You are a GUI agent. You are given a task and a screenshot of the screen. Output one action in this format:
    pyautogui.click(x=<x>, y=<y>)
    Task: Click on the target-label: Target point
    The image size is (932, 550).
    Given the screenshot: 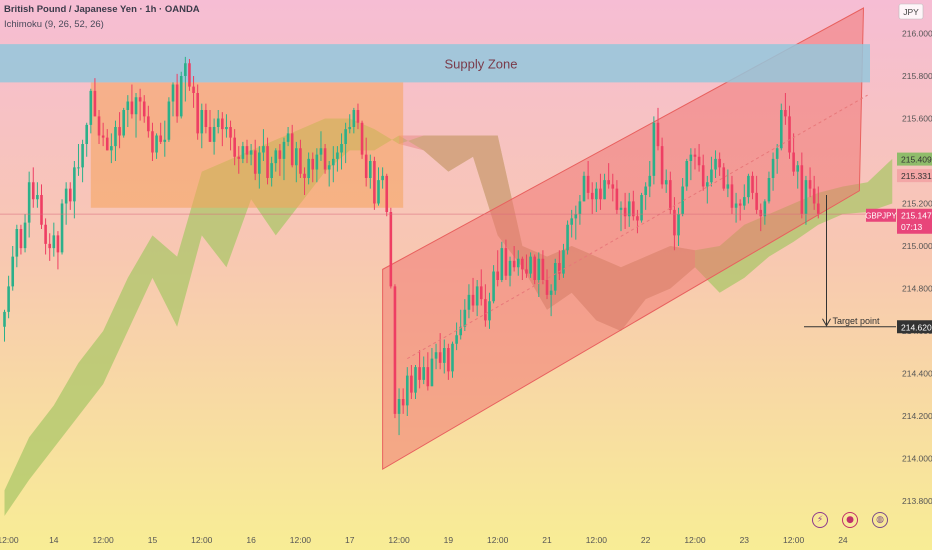 What is the action you would take?
    pyautogui.click(x=857, y=321)
    